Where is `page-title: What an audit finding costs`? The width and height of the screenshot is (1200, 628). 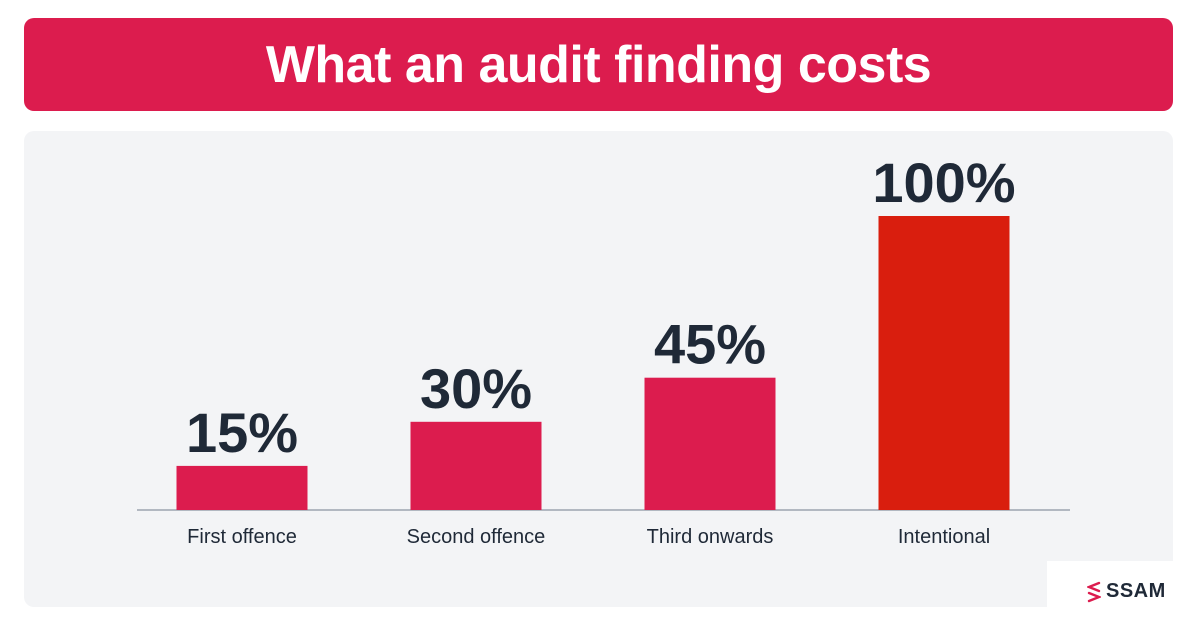 page-title: What an audit finding costs is located at coordinates (598, 64).